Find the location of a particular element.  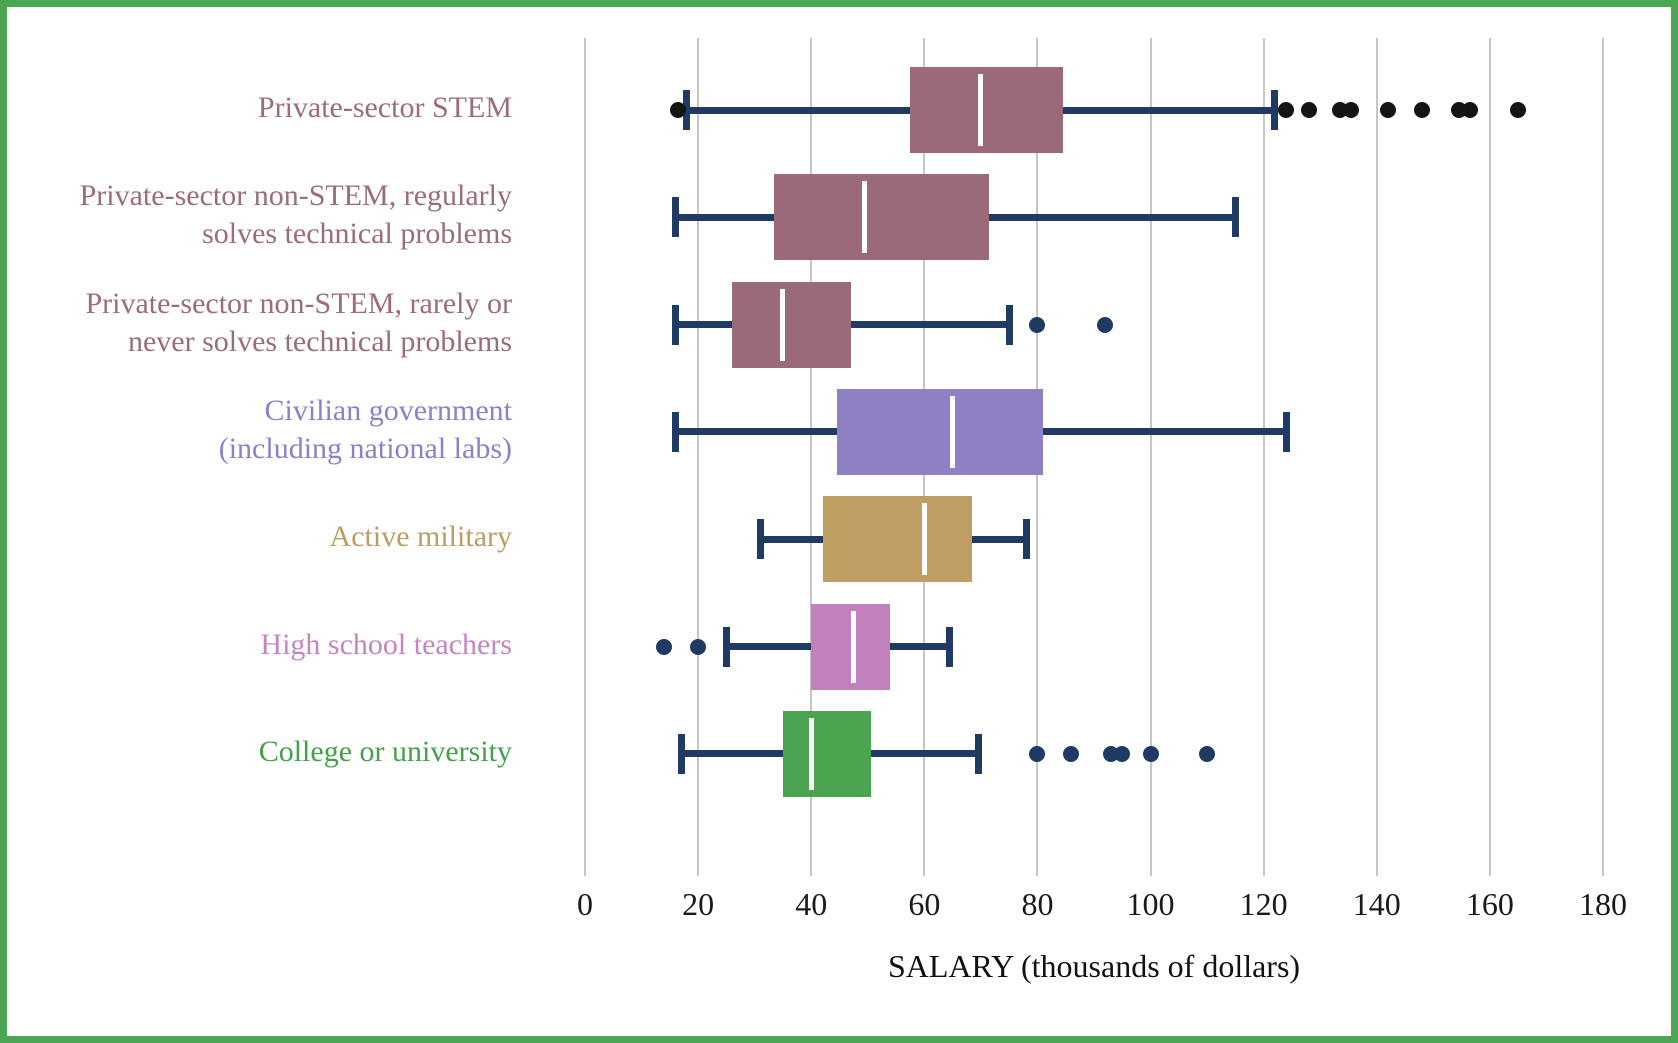

category-label-1: Private-sector STEM is located at coordinates (256, 108).